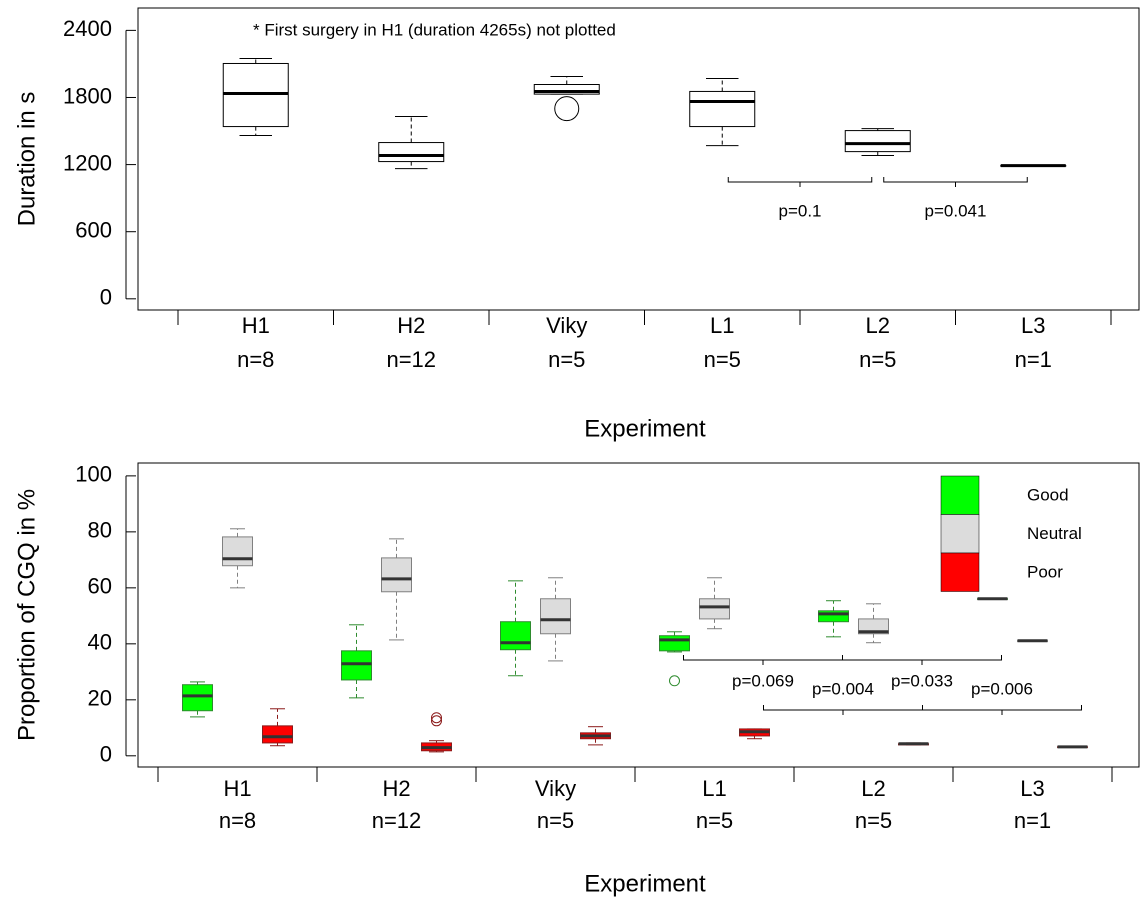  I want to click on y-tick-label: 60, so click(100, 586).